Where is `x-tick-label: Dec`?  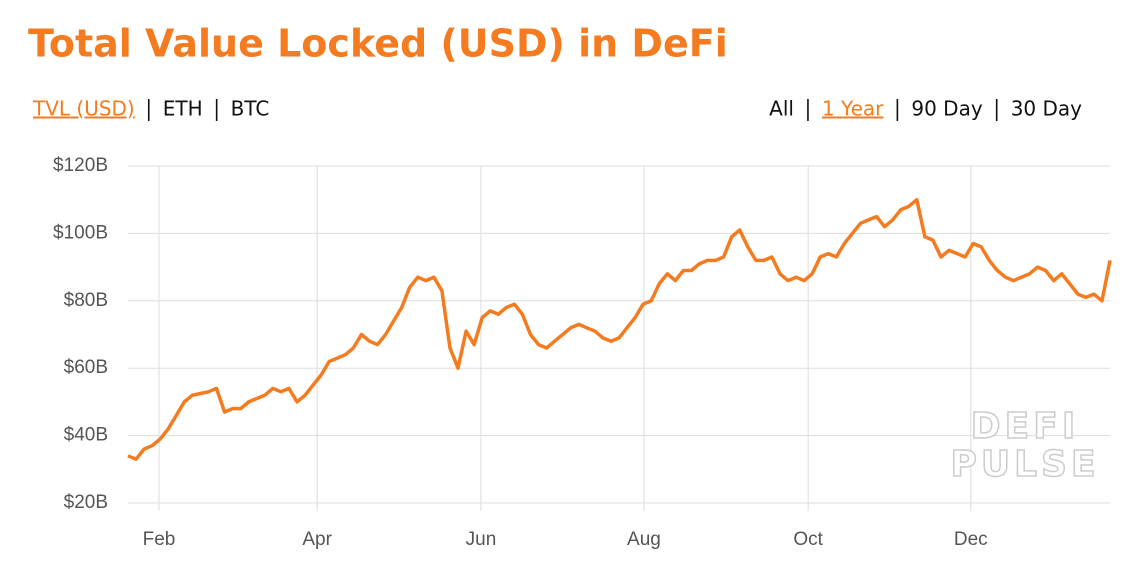
x-tick-label: Dec is located at coordinates (971, 539).